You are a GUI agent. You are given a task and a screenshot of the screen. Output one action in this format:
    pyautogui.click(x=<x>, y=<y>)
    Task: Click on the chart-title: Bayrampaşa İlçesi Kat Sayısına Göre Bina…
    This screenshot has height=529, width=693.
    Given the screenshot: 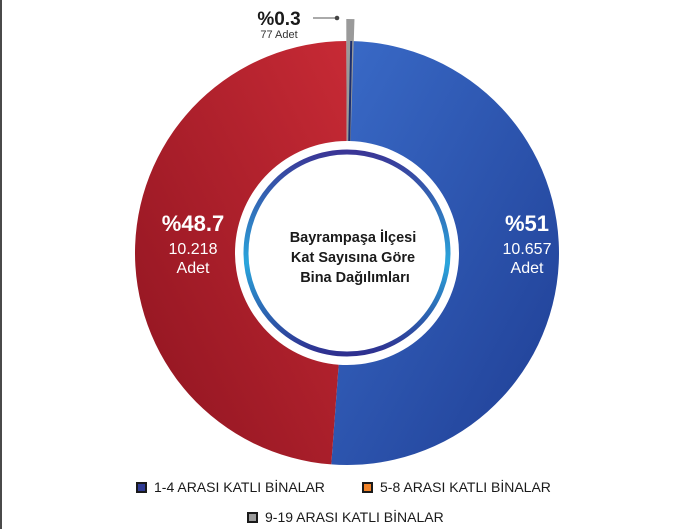 What is the action you would take?
    pyautogui.click(x=355, y=257)
    